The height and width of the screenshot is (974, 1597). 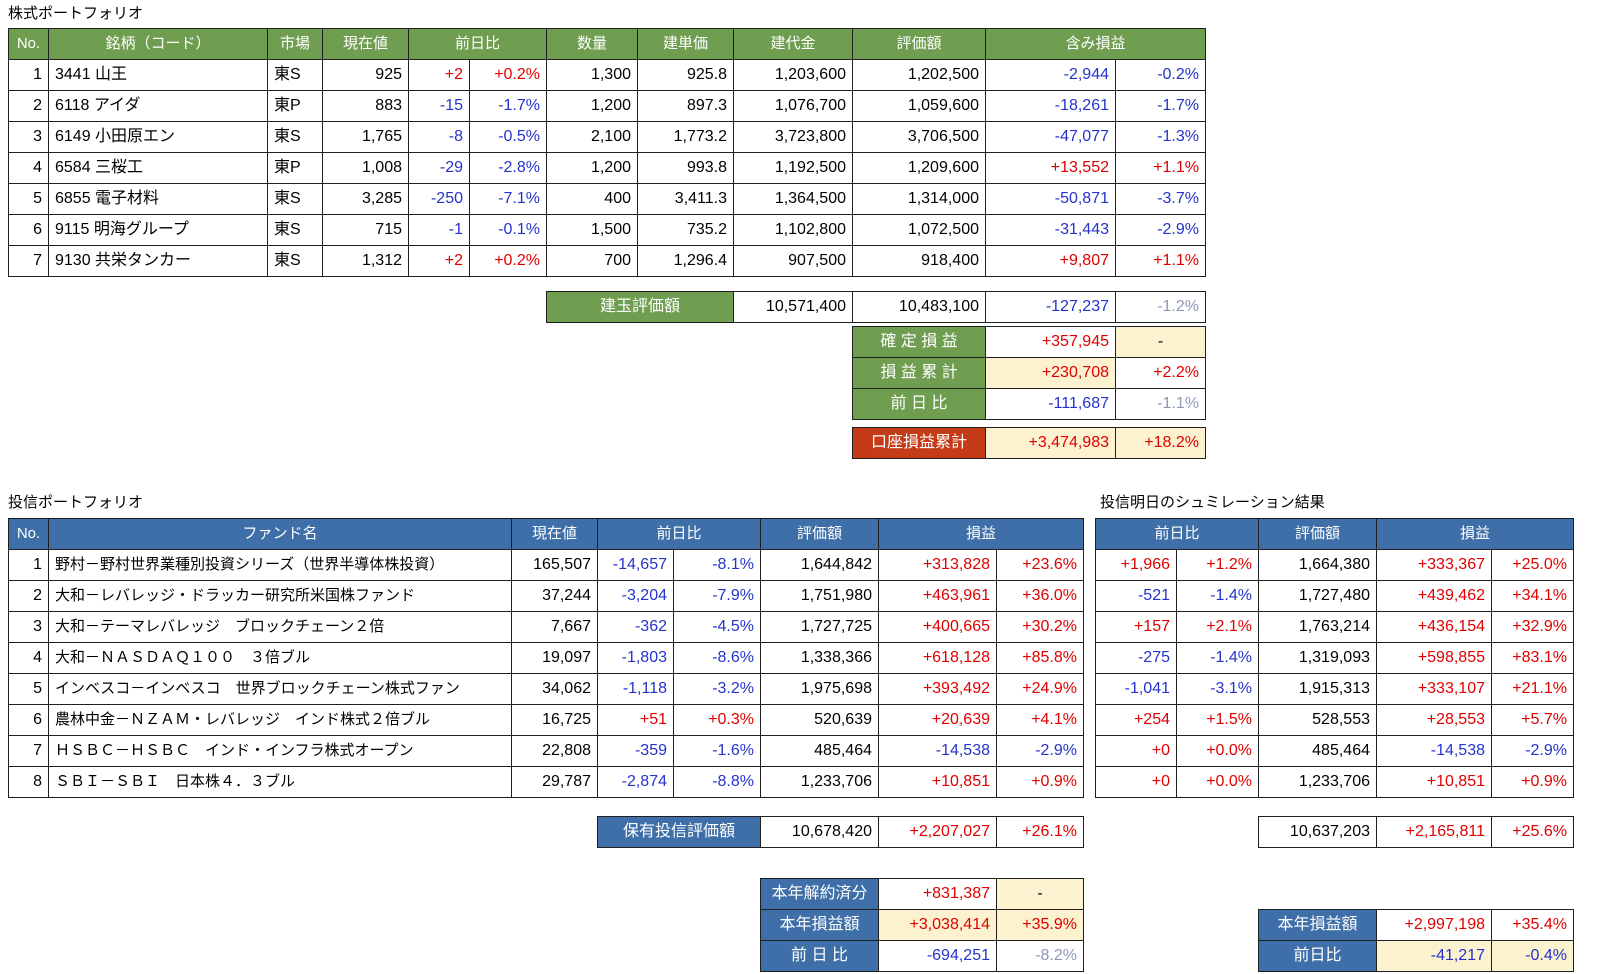 What do you see at coordinates (280, 658) in the screenshot?
I see `fund-name: 大和－ＮＡＳＤＡＱ１００ ３倍ブル` at bounding box center [280, 658].